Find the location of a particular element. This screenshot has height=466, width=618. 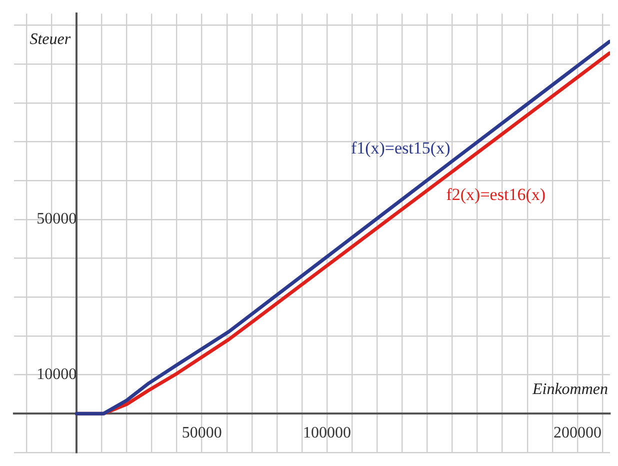

y-axis-title: Steuer is located at coordinates (51, 39).